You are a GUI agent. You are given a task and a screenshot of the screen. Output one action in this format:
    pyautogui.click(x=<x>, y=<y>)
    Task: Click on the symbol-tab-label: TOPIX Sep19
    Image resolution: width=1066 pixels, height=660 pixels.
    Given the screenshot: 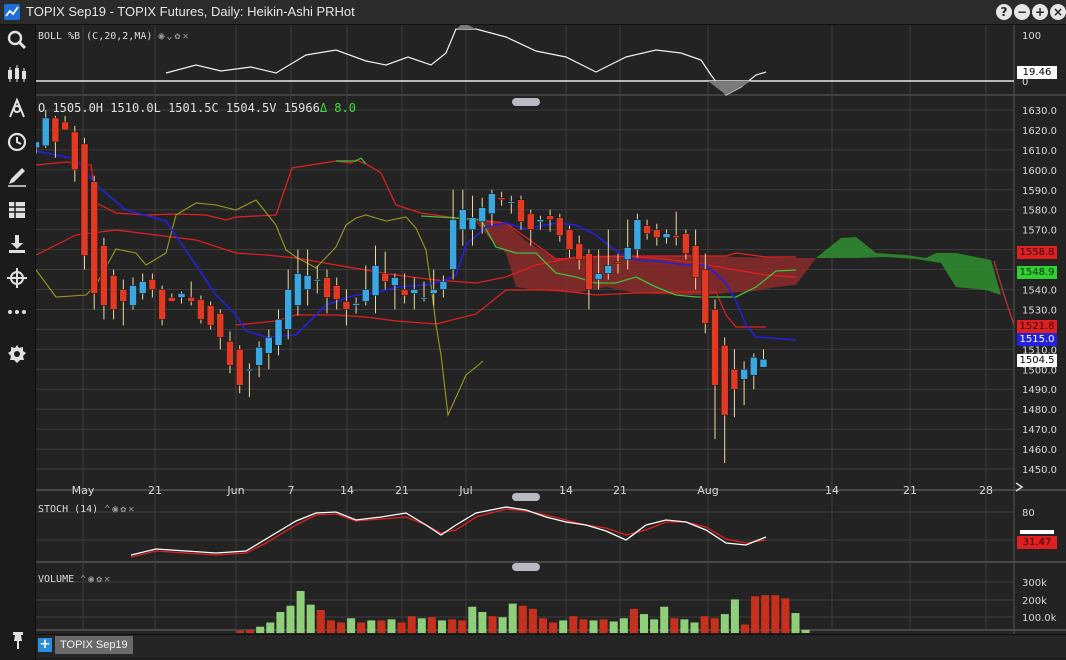 What is the action you would take?
    pyautogui.click(x=94, y=645)
    